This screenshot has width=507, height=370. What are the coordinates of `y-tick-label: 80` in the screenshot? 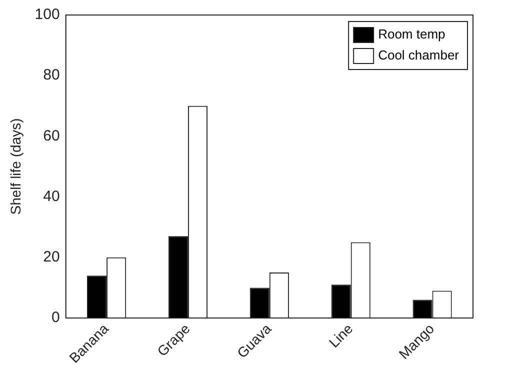 It's located at (51, 75).